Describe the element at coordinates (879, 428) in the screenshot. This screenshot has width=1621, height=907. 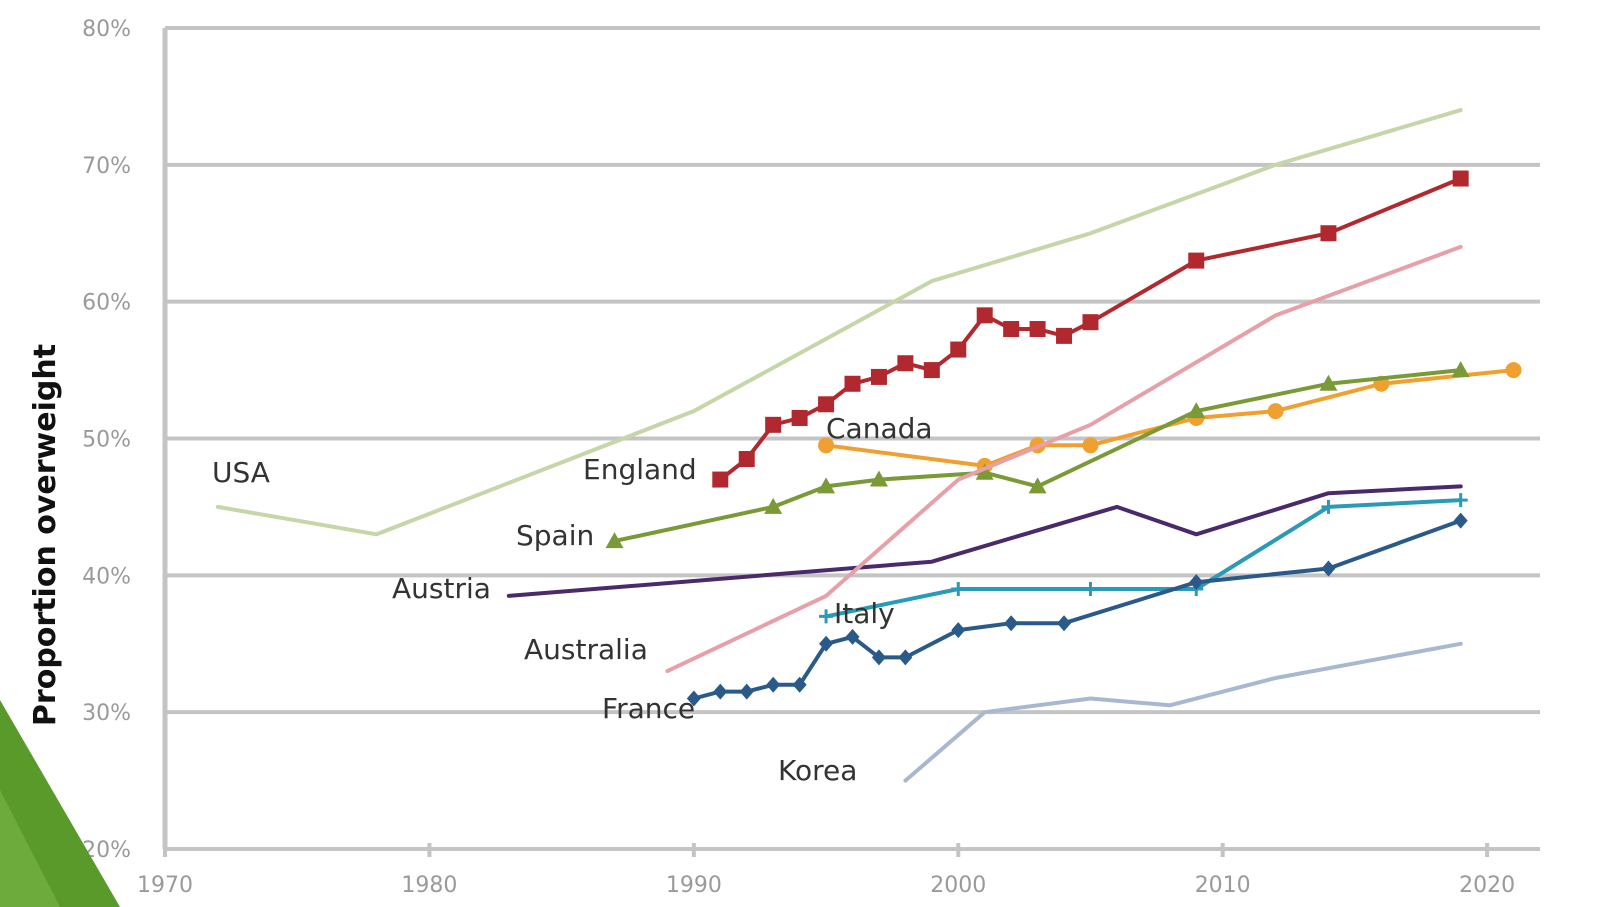
I see `series-label-canada: Canada` at that location.